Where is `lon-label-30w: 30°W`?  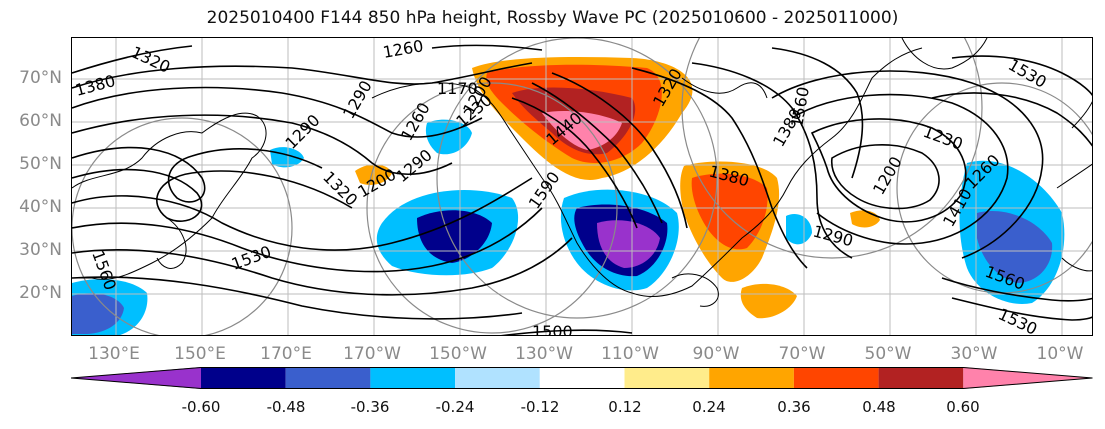 lon-label-30w: 30°W is located at coordinates (974, 354).